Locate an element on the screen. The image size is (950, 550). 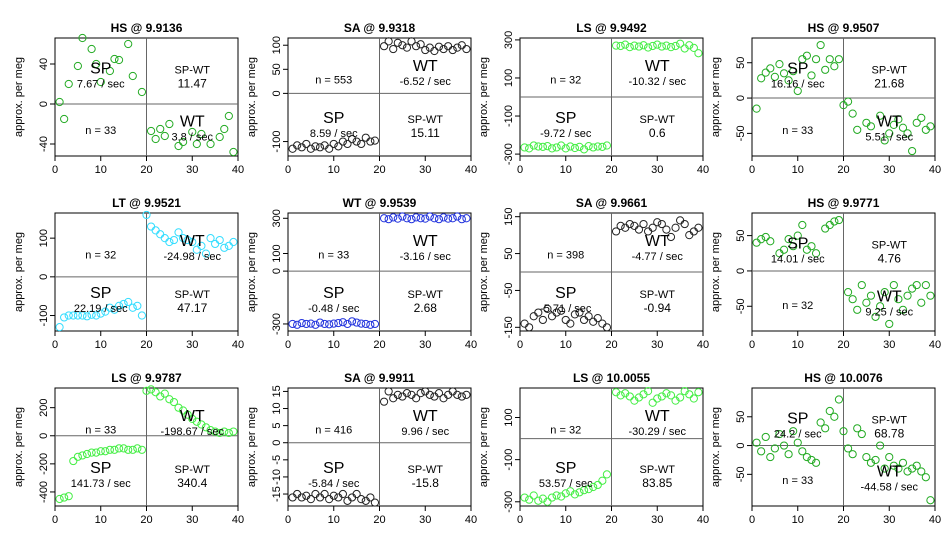
wt-label: WT is located at coordinates (657, 416).